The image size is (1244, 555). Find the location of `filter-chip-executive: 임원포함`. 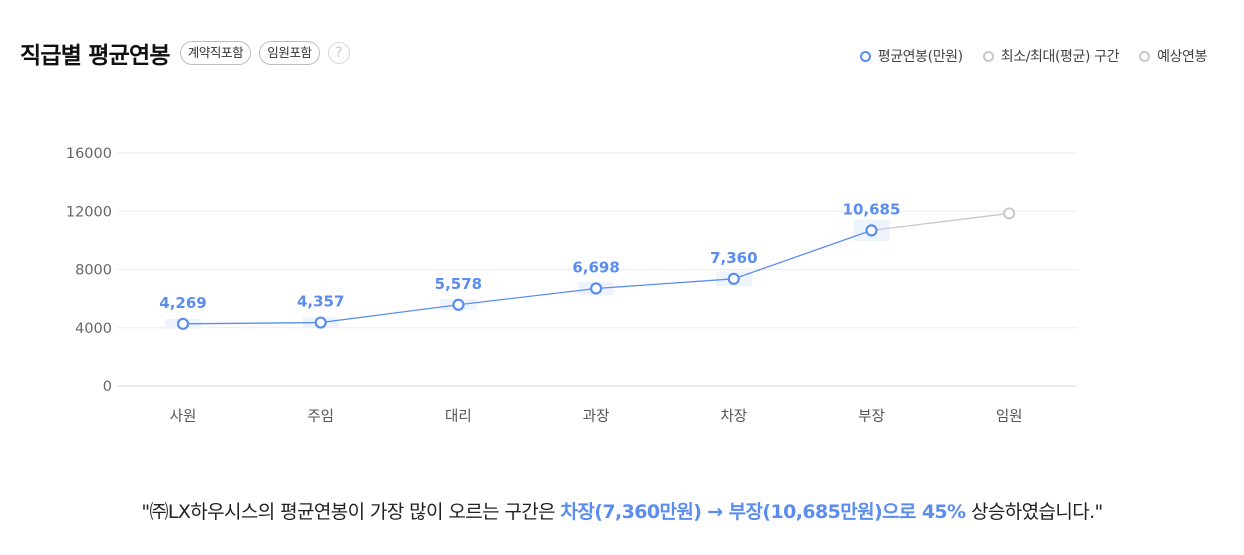

filter-chip-executive: 임원포함 is located at coordinates (289, 53).